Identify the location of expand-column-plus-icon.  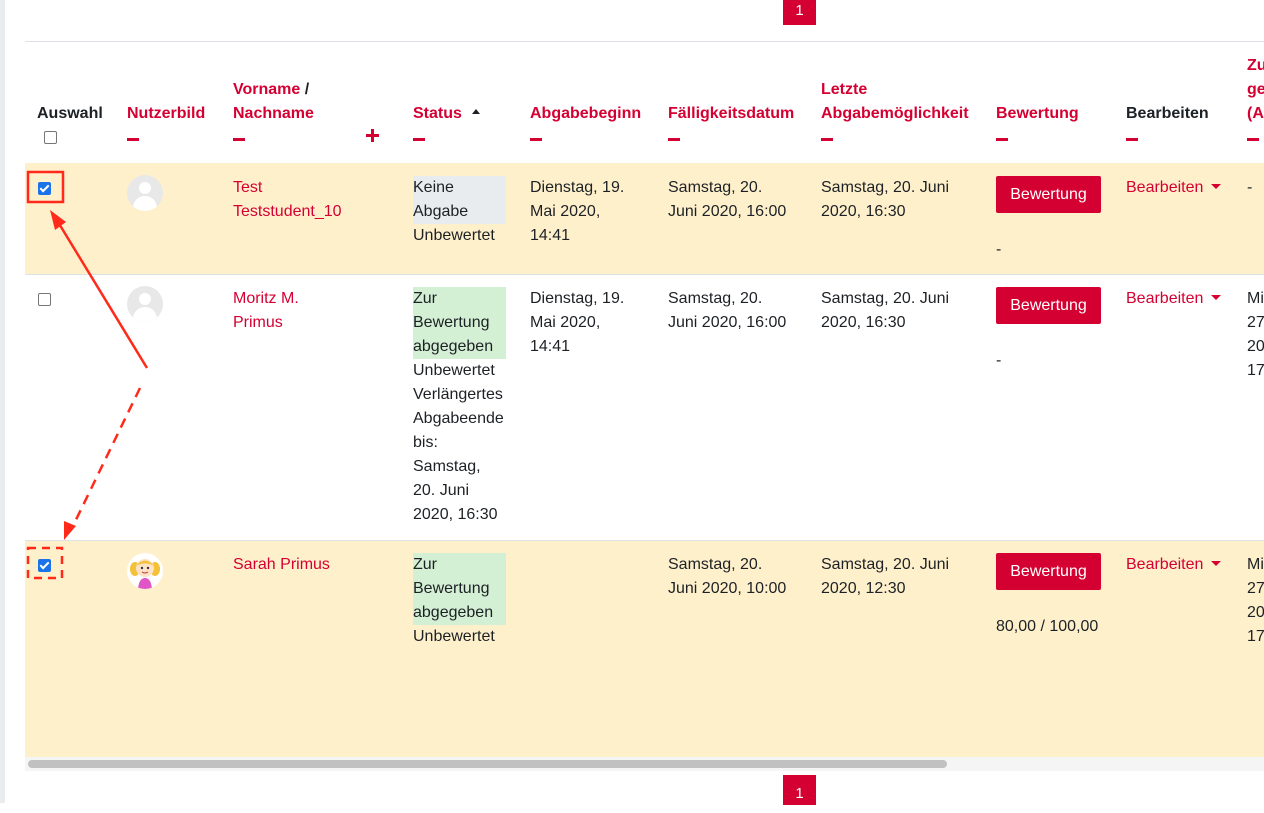
(372, 135).